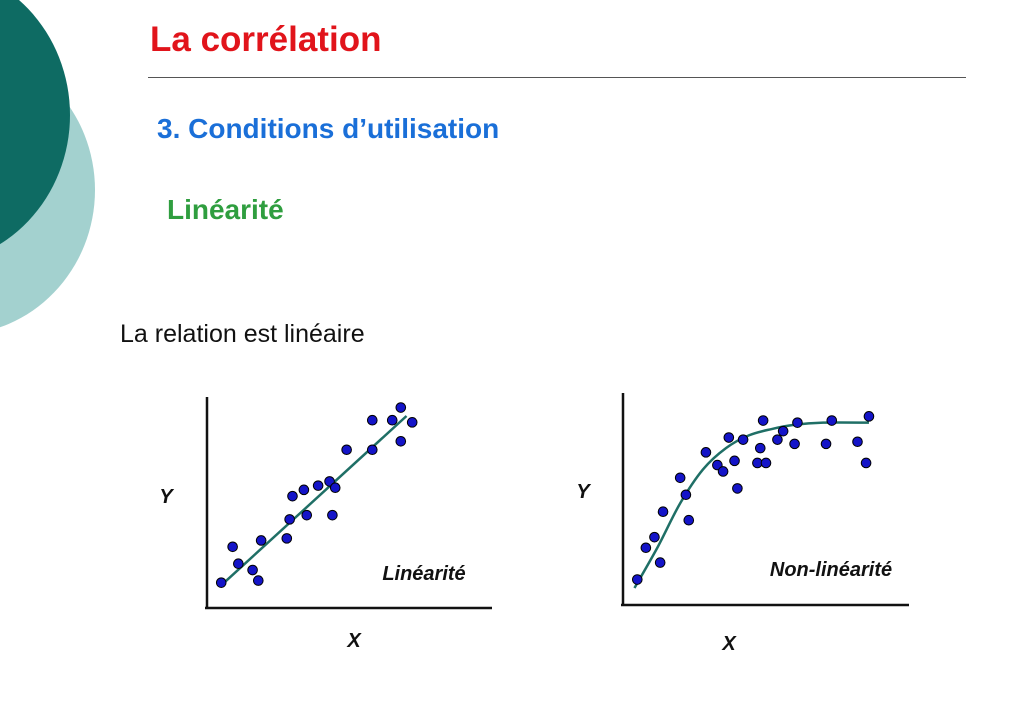 This screenshot has height=708, width=1023. What do you see at coordinates (315, 499) in the screenshot?
I see `trend-line` at bounding box center [315, 499].